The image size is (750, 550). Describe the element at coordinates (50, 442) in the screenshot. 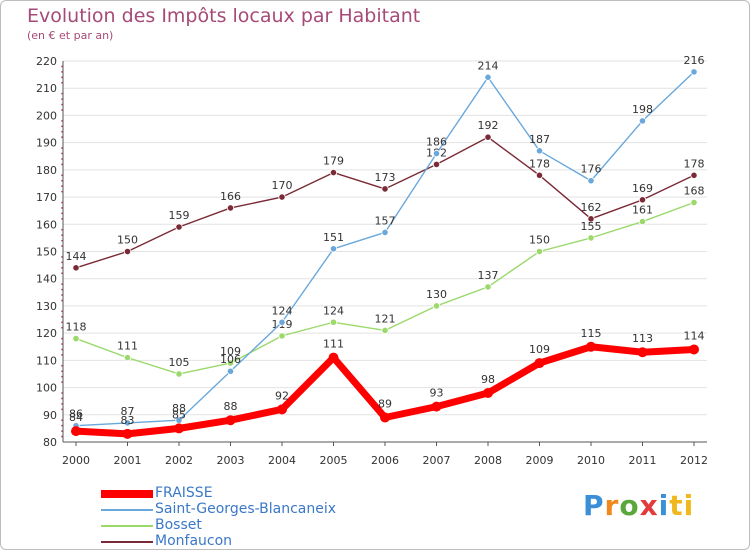

I see `y-tick-label: 80` at that location.